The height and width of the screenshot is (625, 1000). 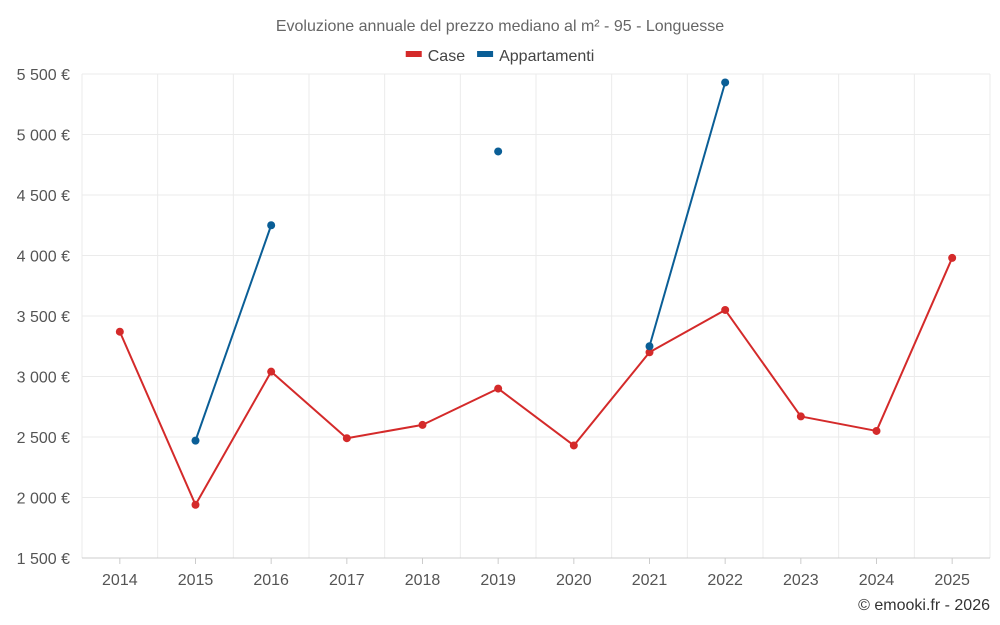 I want to click on copyright-footer: © emooki.fr - 2026, so click(x=924, y=605).